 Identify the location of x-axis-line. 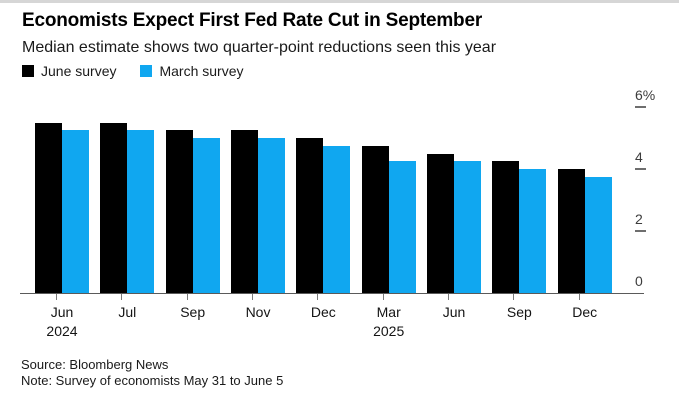
(332, 293).